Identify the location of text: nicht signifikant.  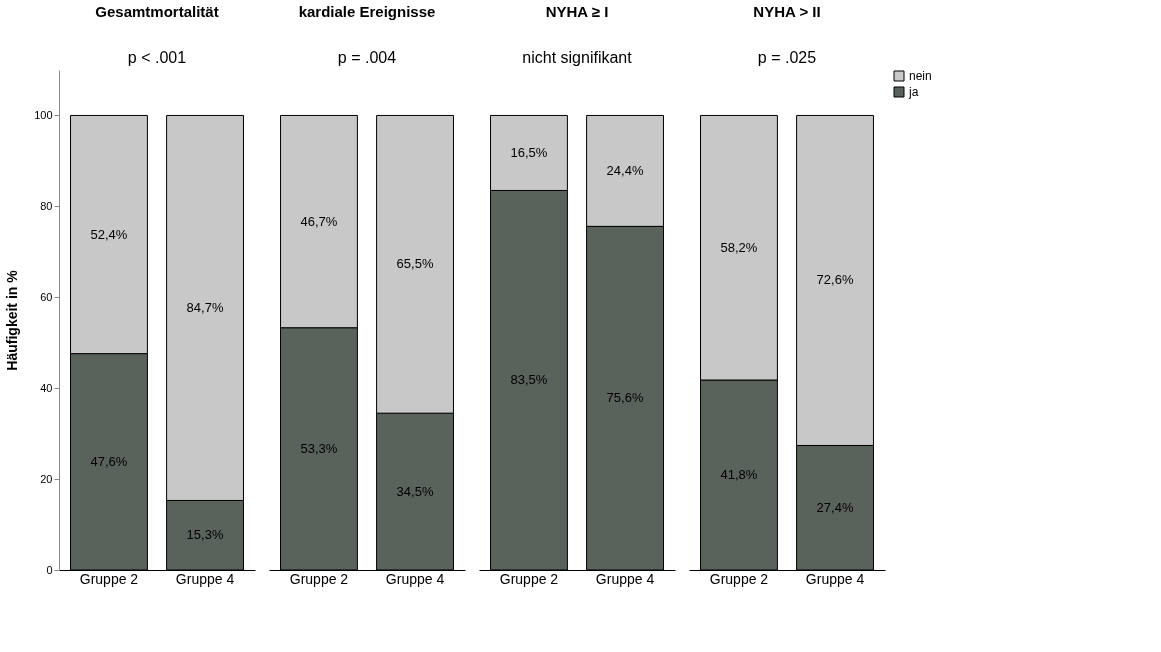
(577, 57).